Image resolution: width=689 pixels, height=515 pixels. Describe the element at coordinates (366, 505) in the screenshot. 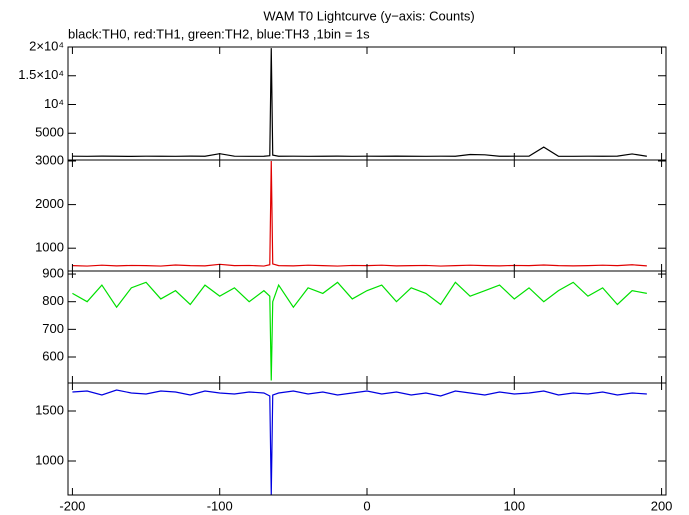

I see `x-tick-label: 0` at that location.